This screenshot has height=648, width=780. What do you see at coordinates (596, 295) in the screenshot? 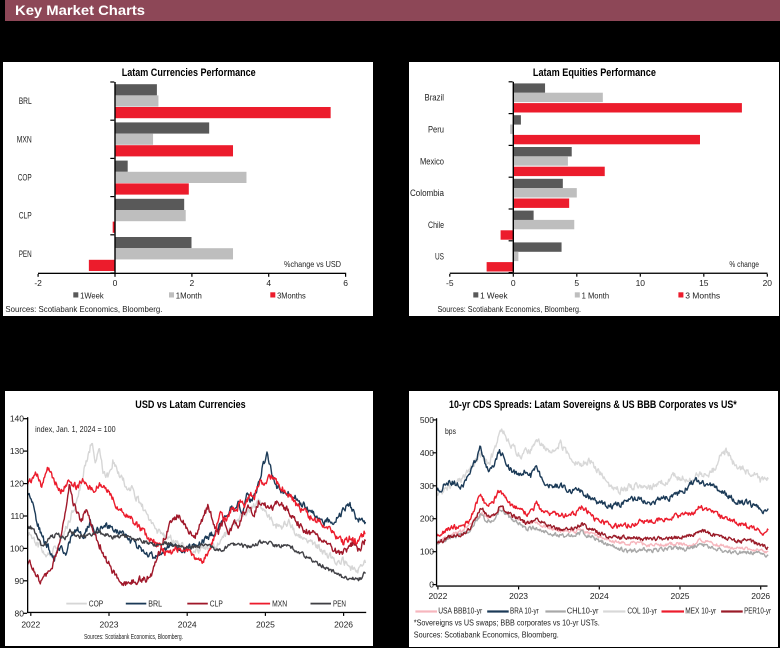
I see `svg-text: 1 Month` at bounding box center [596, 295].